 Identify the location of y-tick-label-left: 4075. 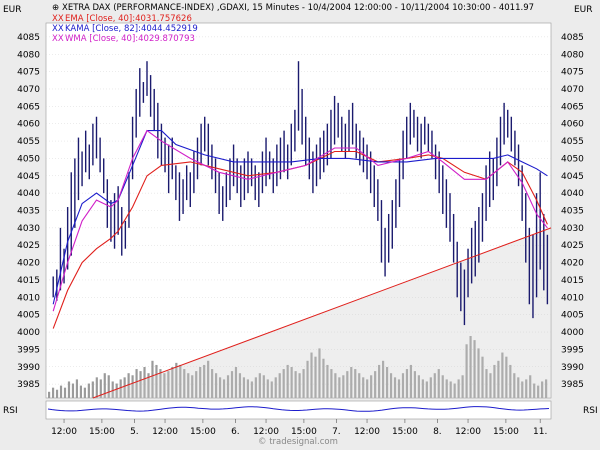
(28, 73).